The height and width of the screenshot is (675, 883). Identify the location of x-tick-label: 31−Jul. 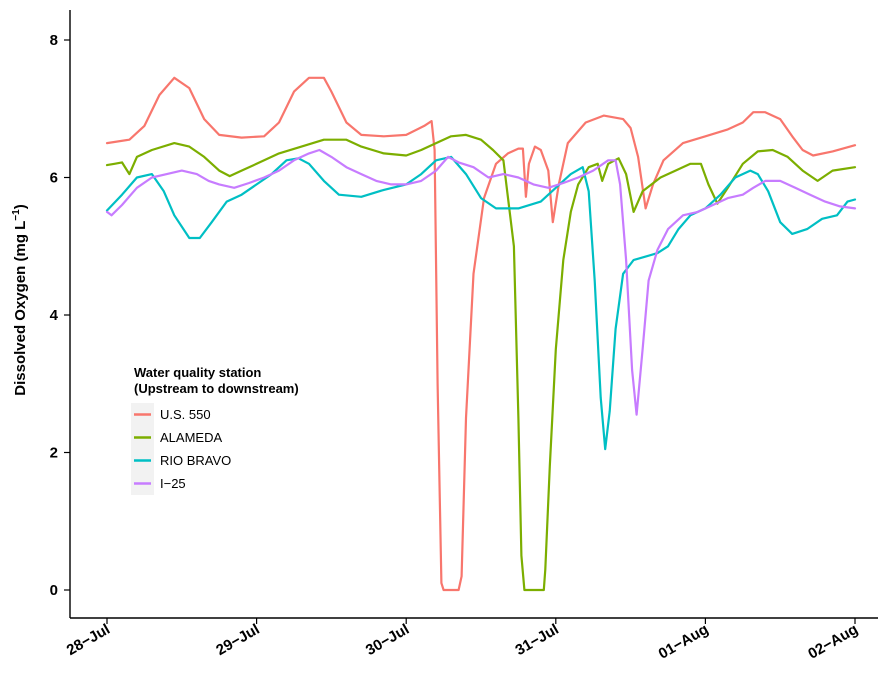
(536, 640).